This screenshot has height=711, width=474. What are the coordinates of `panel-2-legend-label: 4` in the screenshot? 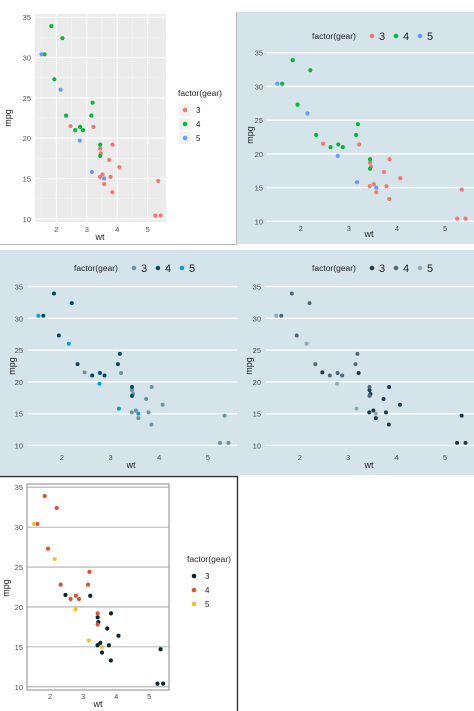 It's located at (406, 37).